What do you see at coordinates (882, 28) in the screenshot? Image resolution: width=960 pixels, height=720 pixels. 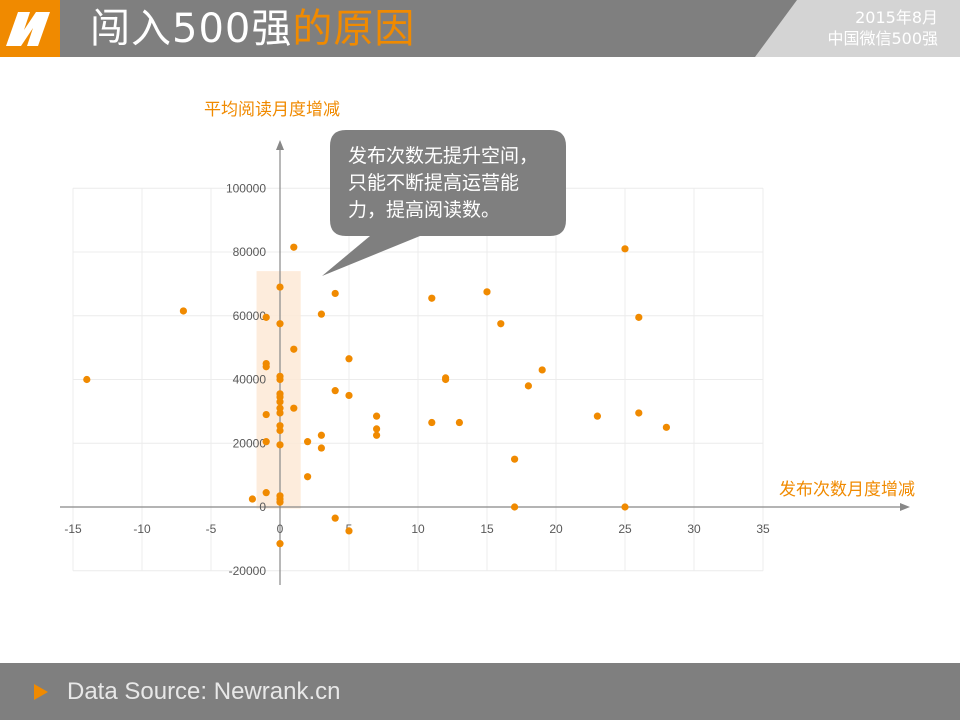 I see `header-corner-text: 2015年8月 中国微信500强` at bounding box center [882, 28].